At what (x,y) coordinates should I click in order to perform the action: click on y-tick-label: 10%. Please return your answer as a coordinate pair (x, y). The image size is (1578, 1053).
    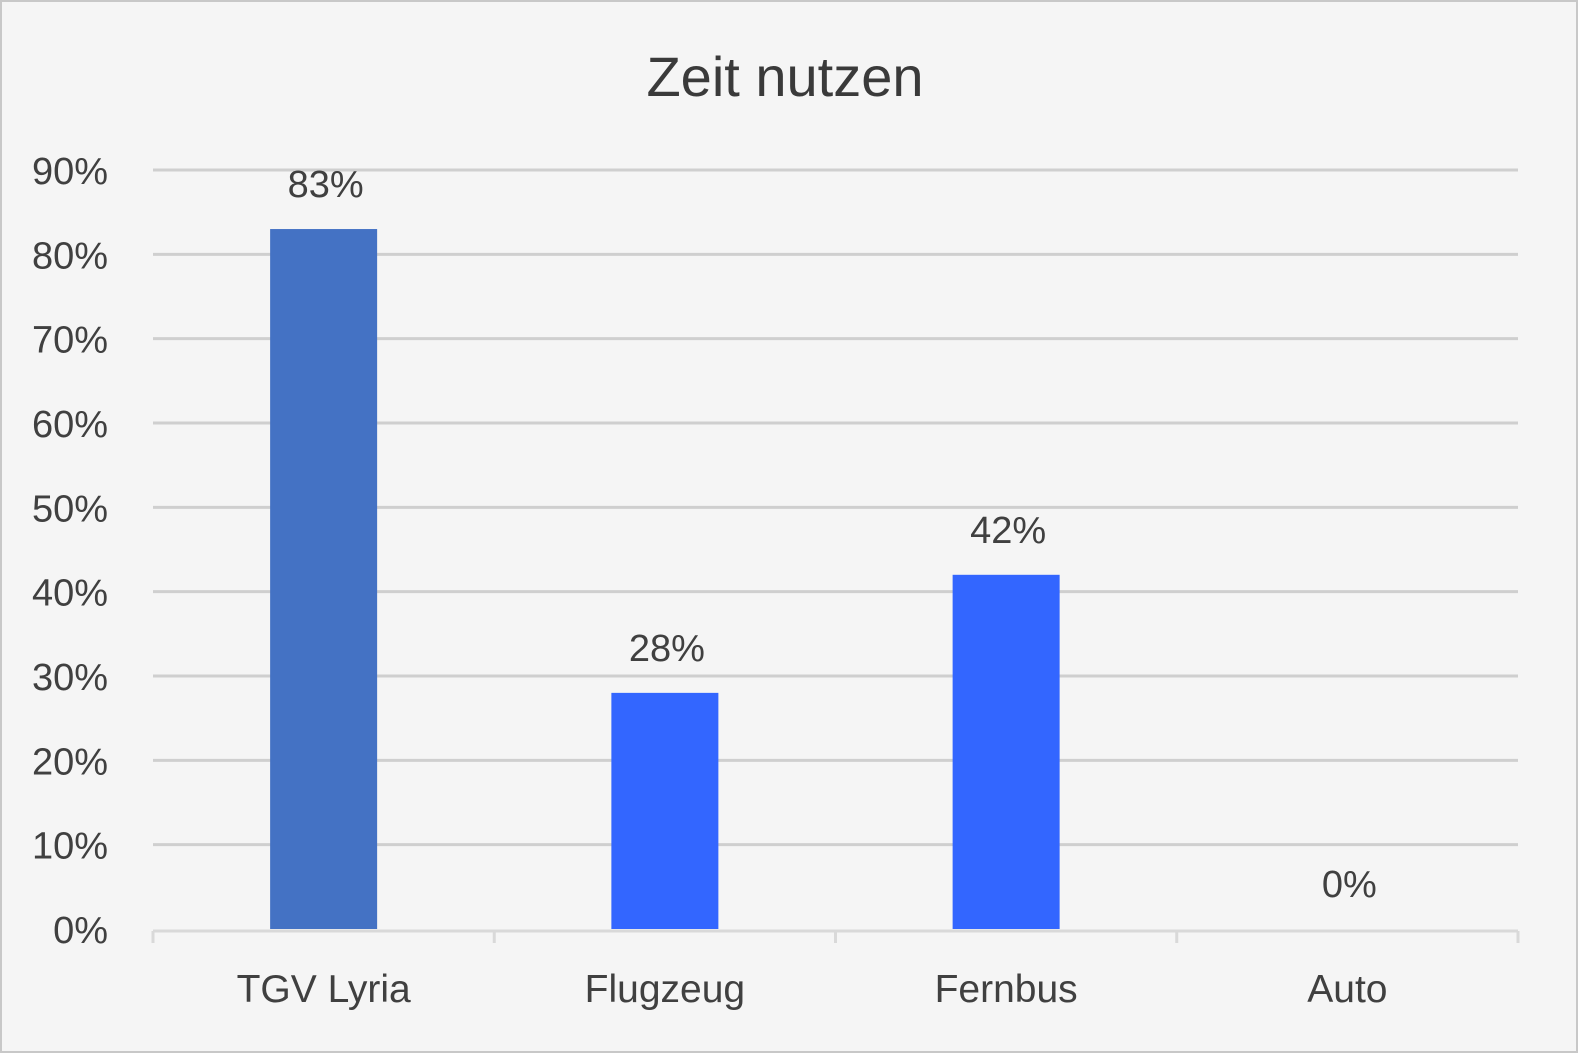
    Looking at the image, I should click on (70, 847).